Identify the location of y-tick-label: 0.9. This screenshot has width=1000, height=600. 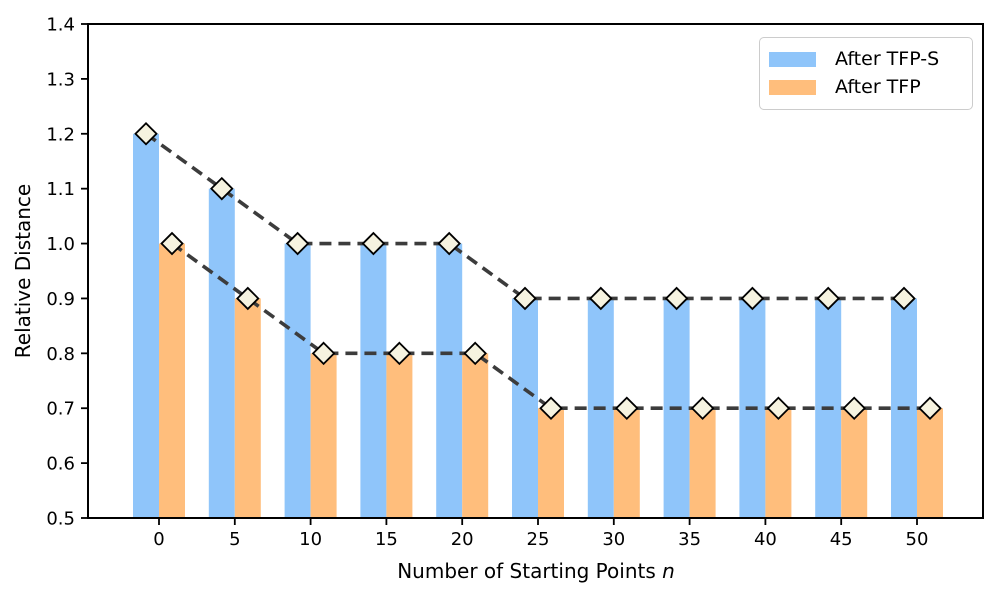
(60, 299).